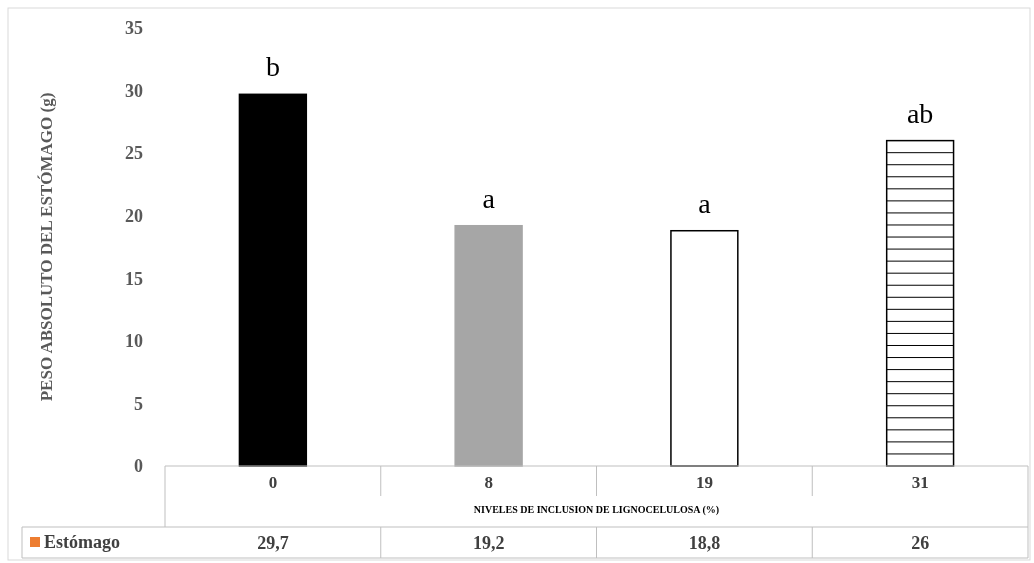 This screenshot has height=563, width=1034. I want to click on y-tick-label: 10, so click(134, 341).